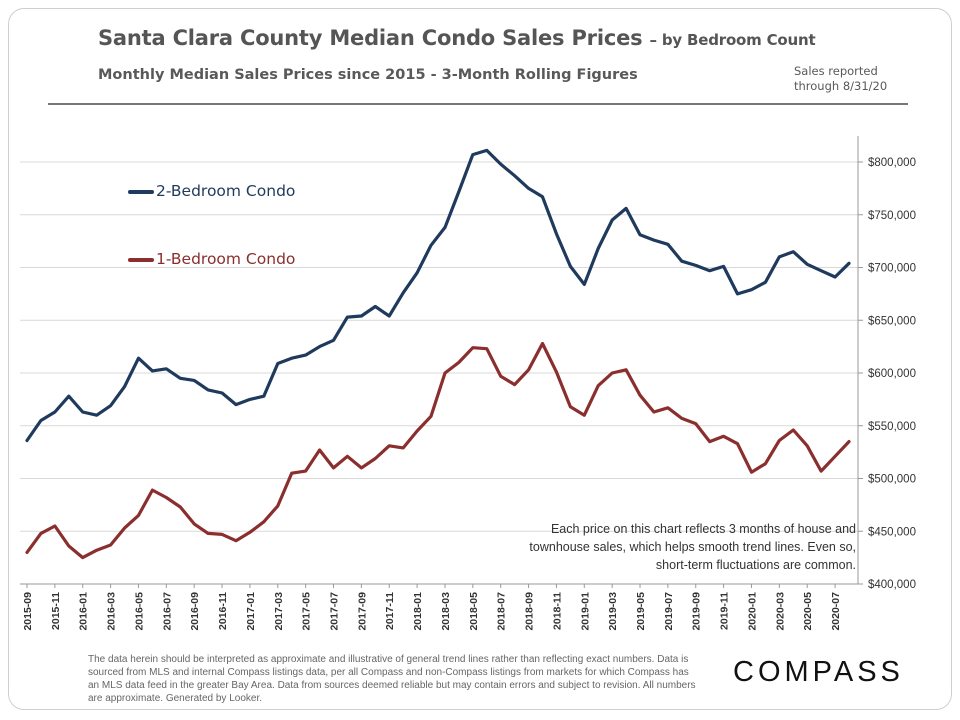 The height and width of the screenshot is (720, 960). What do you see at coordinates (669, 611) in the screenshot?
I see `x-tick-label: 2019-07` at bounding box center [669, 611].